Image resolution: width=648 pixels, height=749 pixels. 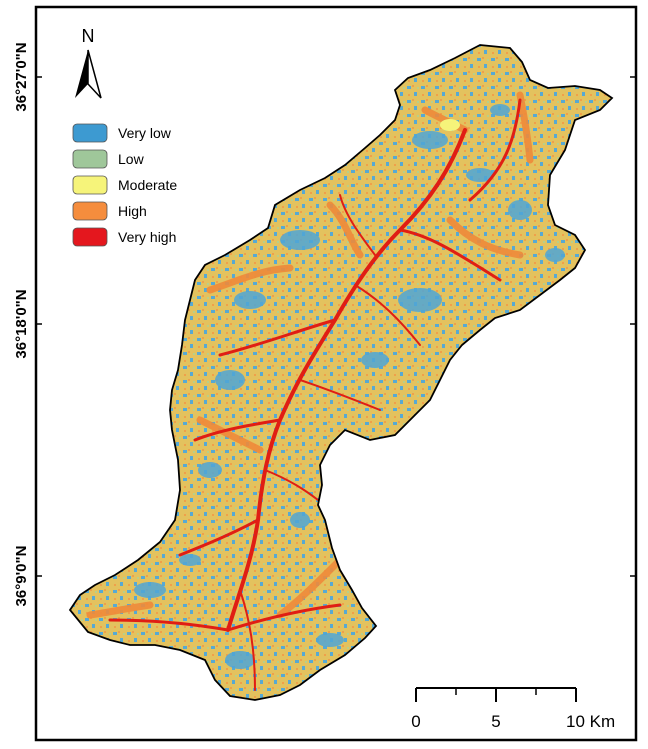 What do you see at coordinates (513, 709) in the screenshot?
I see `scale-bar: 0 5 10 Km` at bounding box center [513, 709].